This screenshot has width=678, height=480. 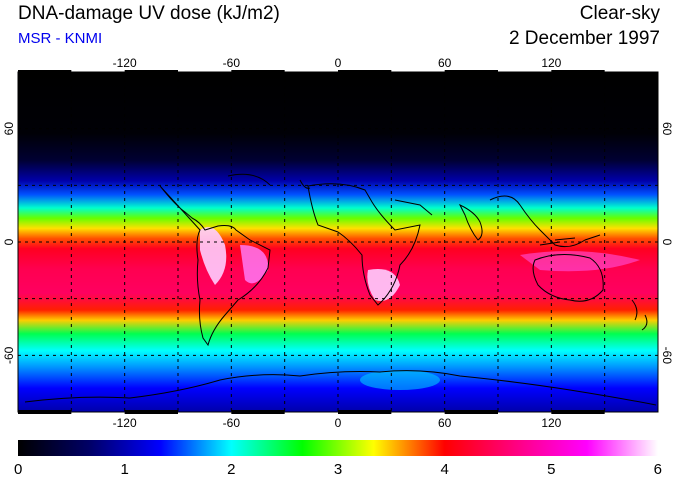 What do you see at coordinates (213, 256) in the screenshot?
I see `south-america-high-dose` at bounding box center [213, 256].